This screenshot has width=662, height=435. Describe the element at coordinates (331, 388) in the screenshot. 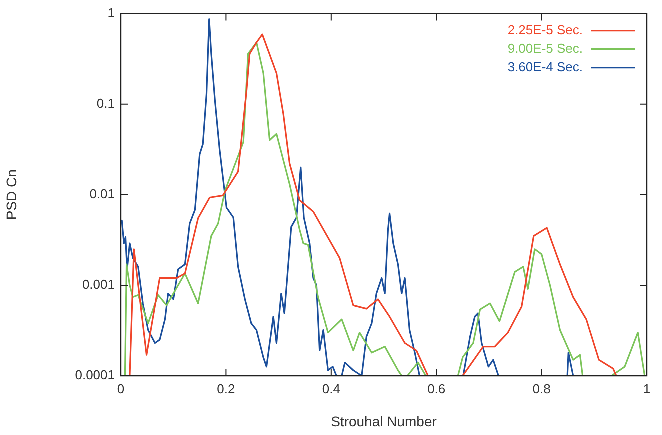

I see `x-tick-label: 0.4` at that location.